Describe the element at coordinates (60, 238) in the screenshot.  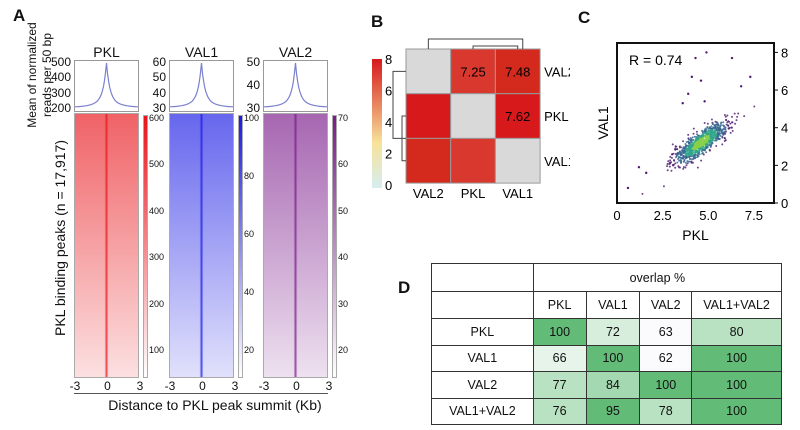
I see `heatmap-ylabel: PKL binding peaks (n = 17,917)` at that location.